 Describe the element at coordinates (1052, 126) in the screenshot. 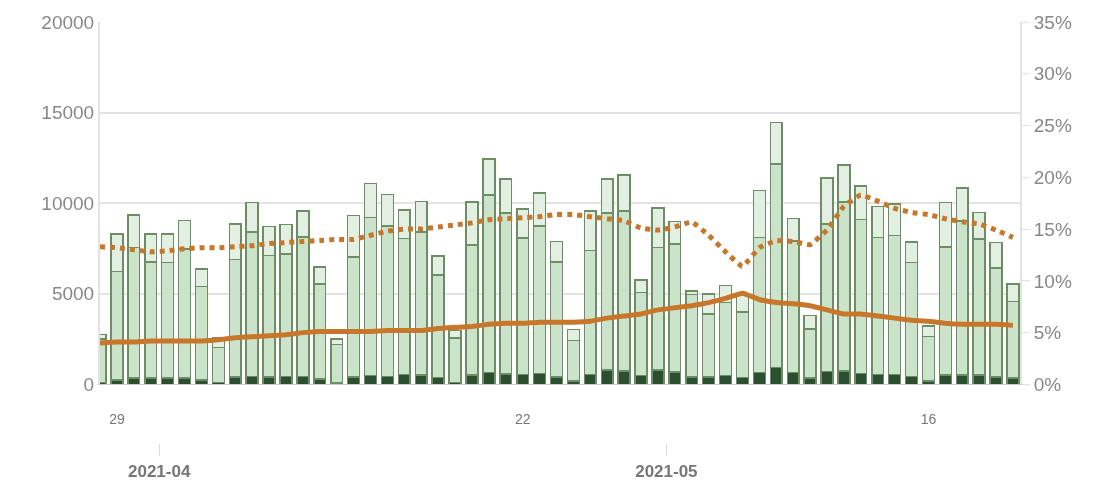

I see `y2-tick-label: 25%` at that location.